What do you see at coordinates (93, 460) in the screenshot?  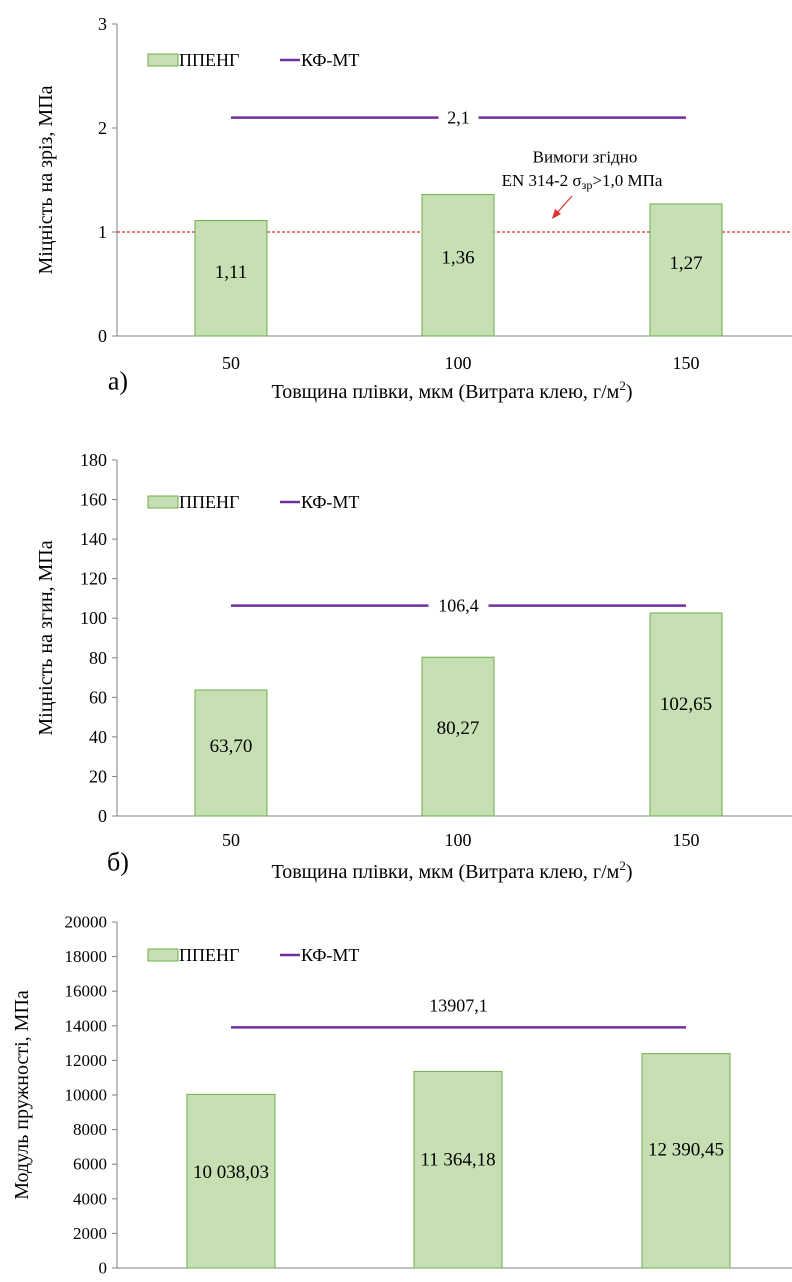 I see `y-tick-label: 180` at bounding box center [93, 460].